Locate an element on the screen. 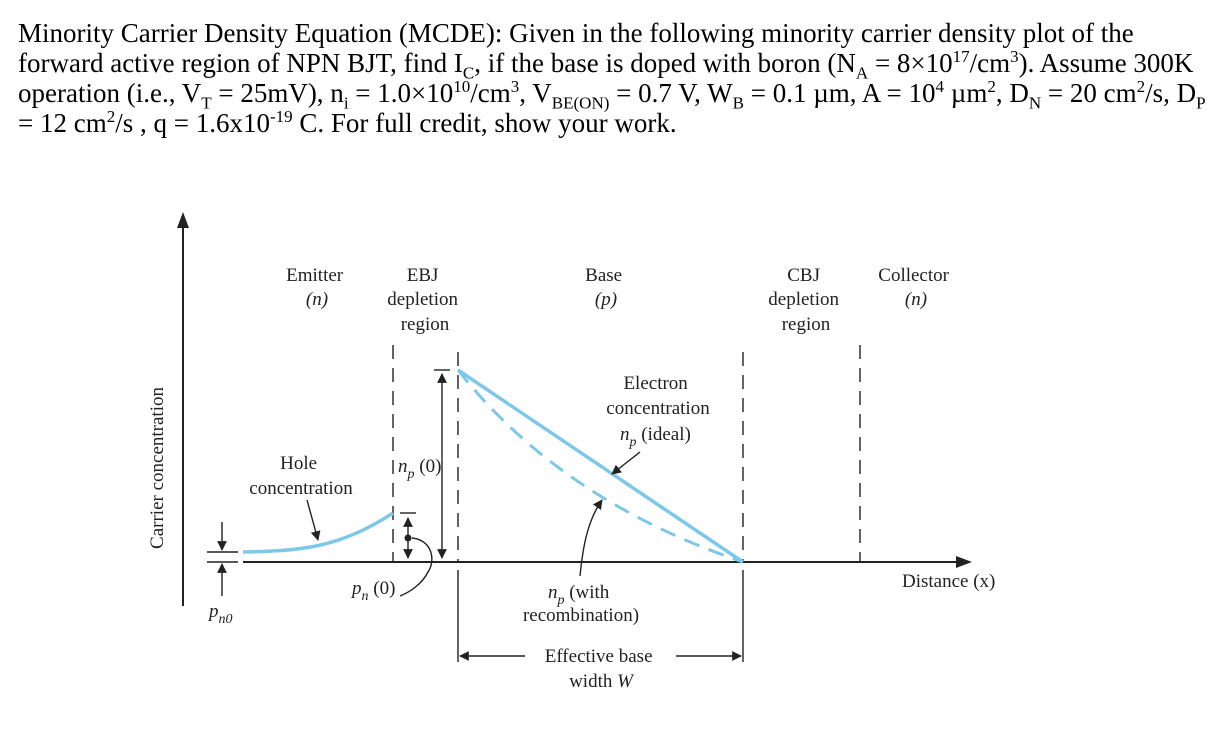 The width and height of the screenshot is (1227, 730). collector-label: Collector (n) is located at coordinates (915, 287).